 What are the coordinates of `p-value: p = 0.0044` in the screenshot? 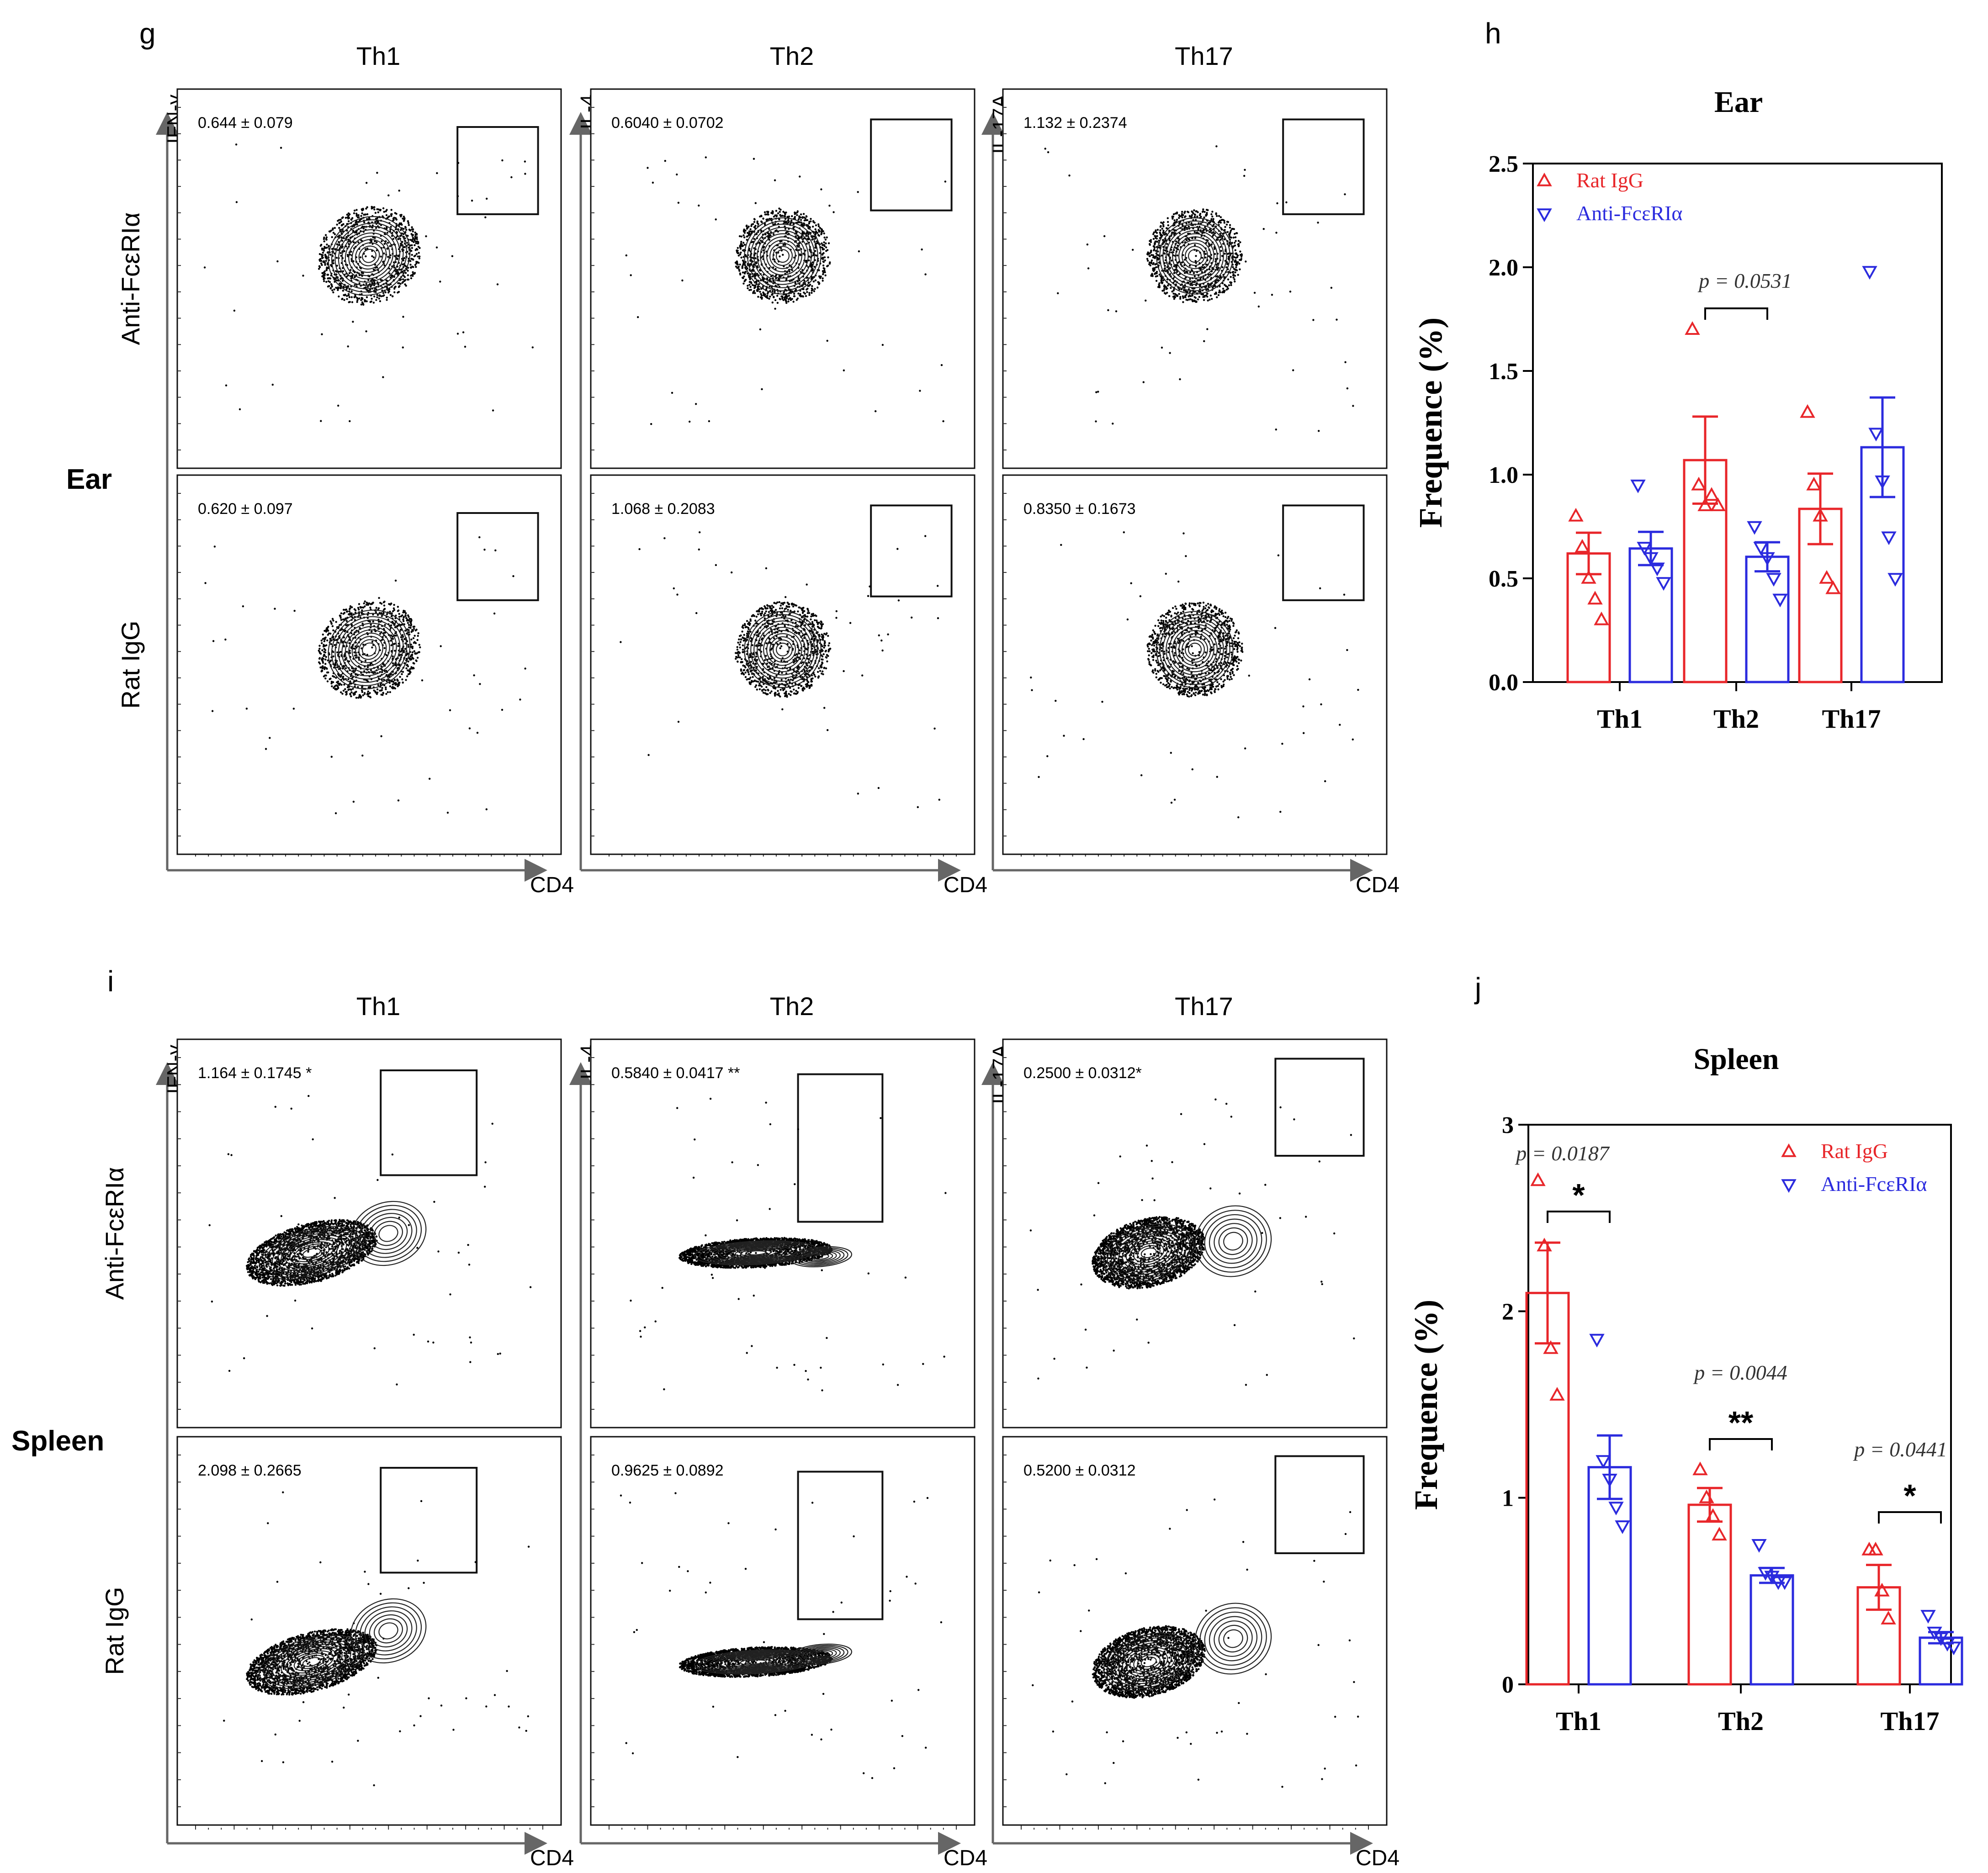 It's located at (1740, 1372).